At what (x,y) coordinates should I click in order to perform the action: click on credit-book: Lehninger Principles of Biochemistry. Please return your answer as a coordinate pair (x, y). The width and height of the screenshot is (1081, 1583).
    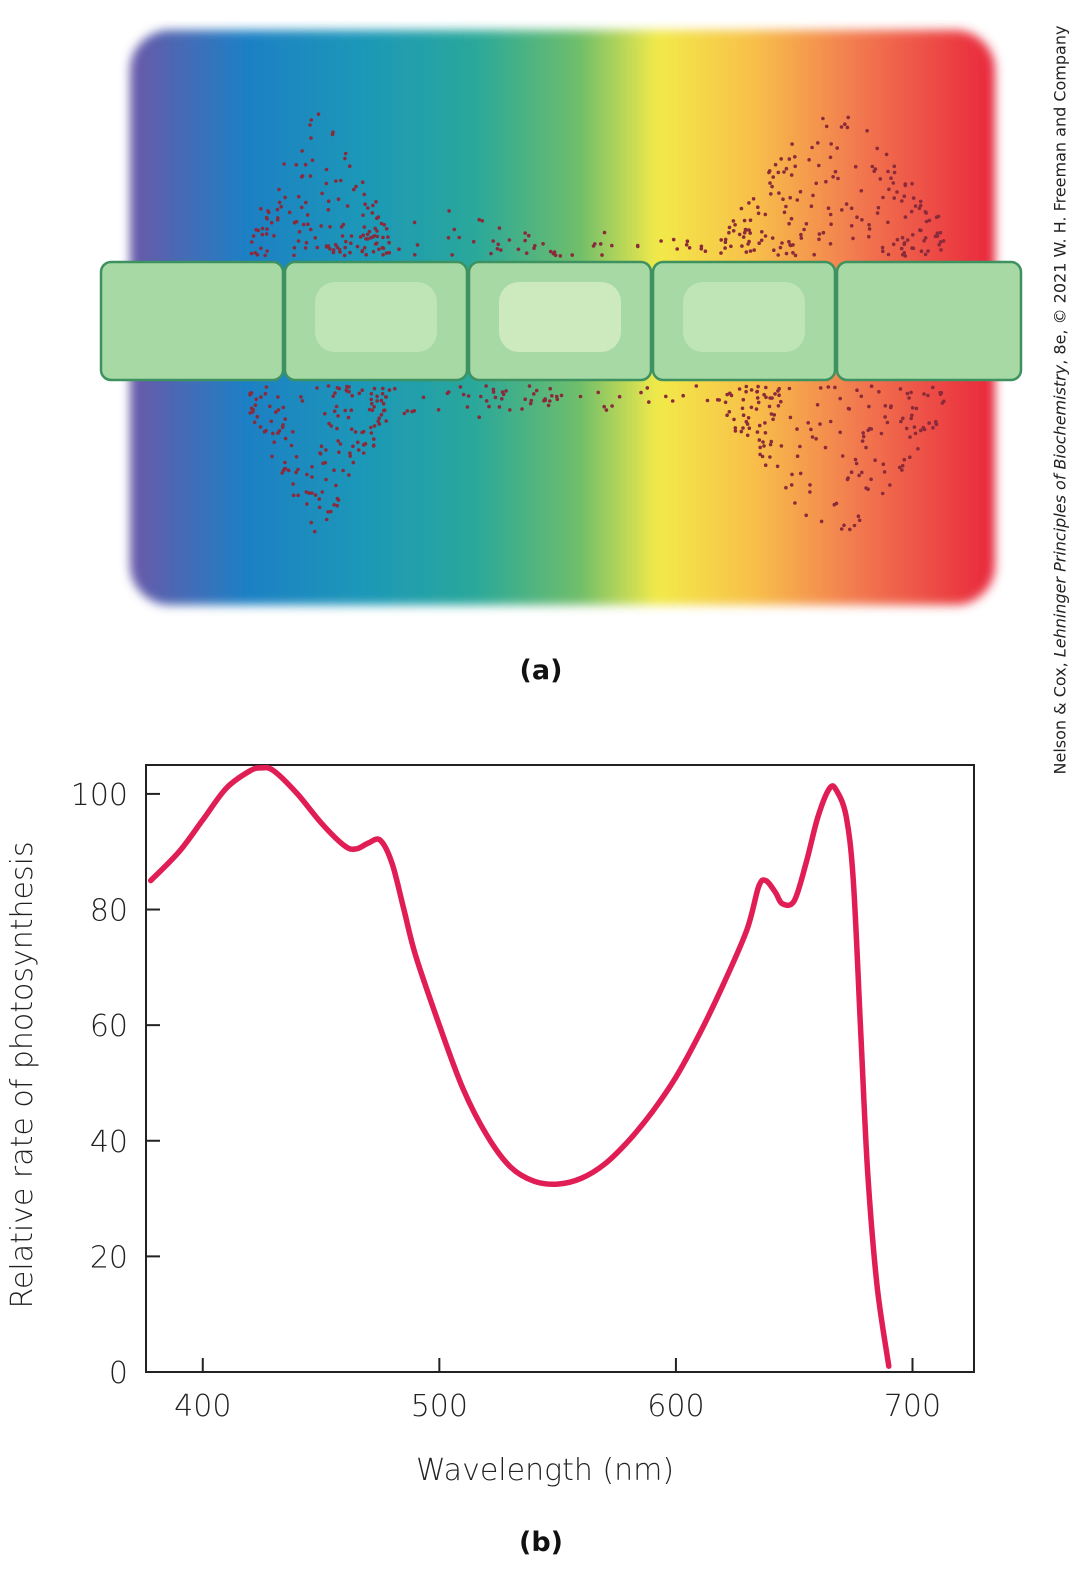
    Looking at the image, I should click on (1060, 511).